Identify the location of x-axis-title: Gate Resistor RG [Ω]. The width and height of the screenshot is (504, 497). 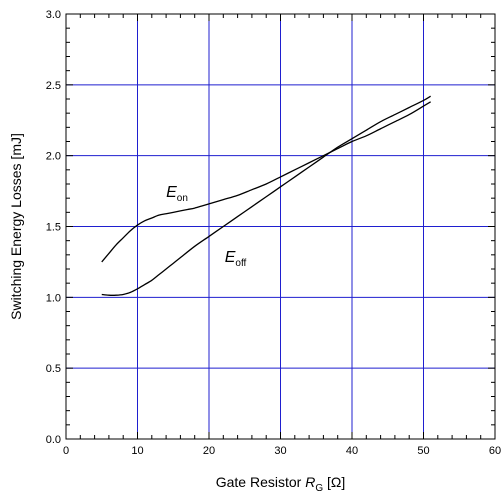
(281, 484).